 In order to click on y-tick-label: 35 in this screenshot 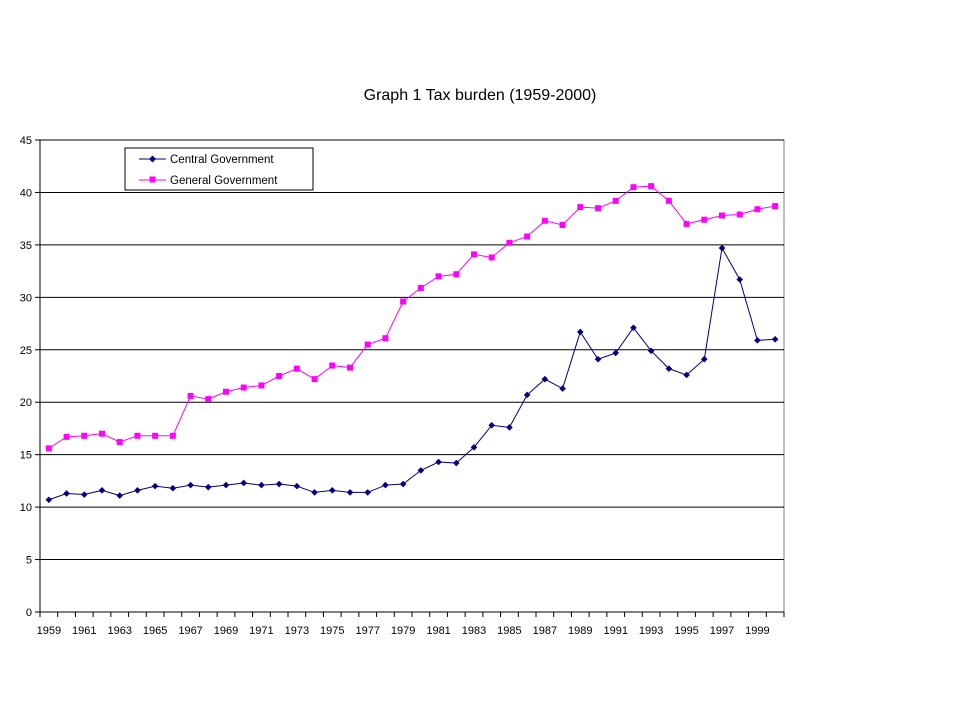, I will do `click(26, 246)`.